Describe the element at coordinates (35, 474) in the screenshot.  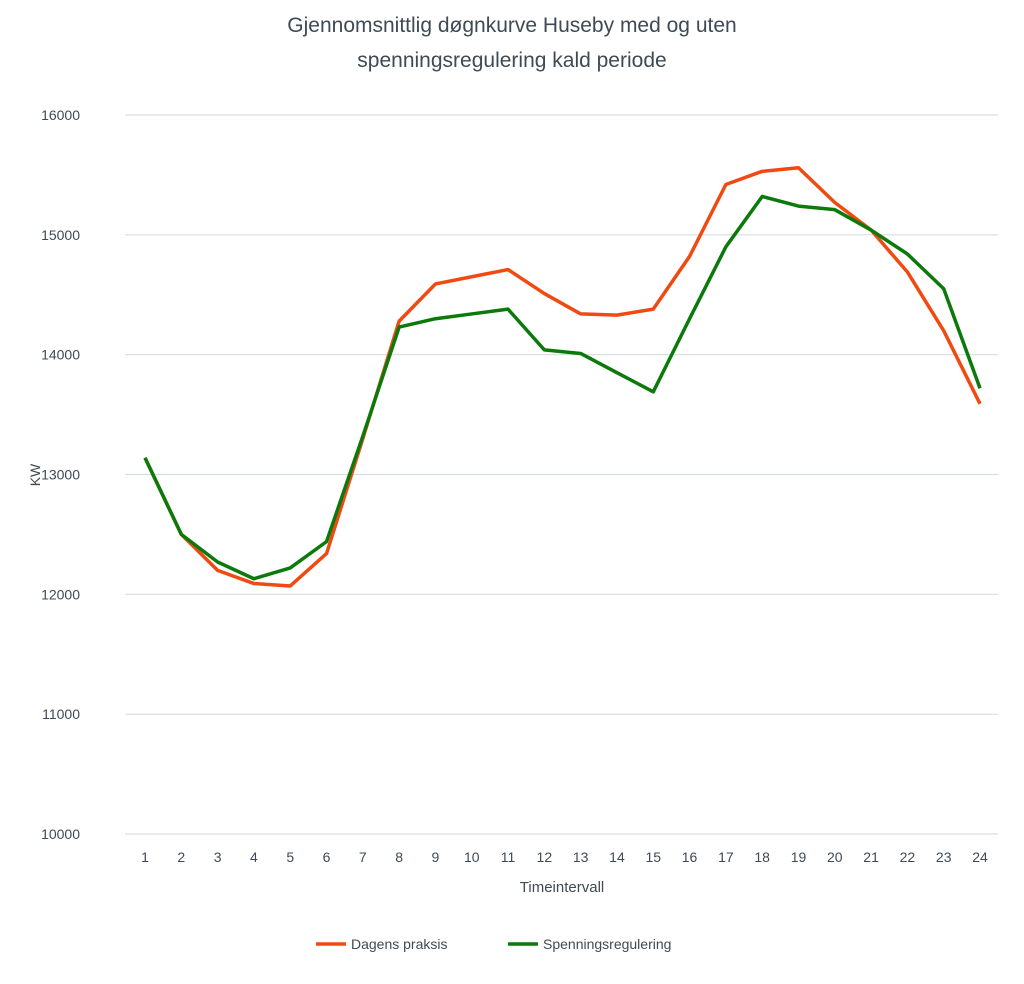
I see `y-axis-label: KW` at that location.